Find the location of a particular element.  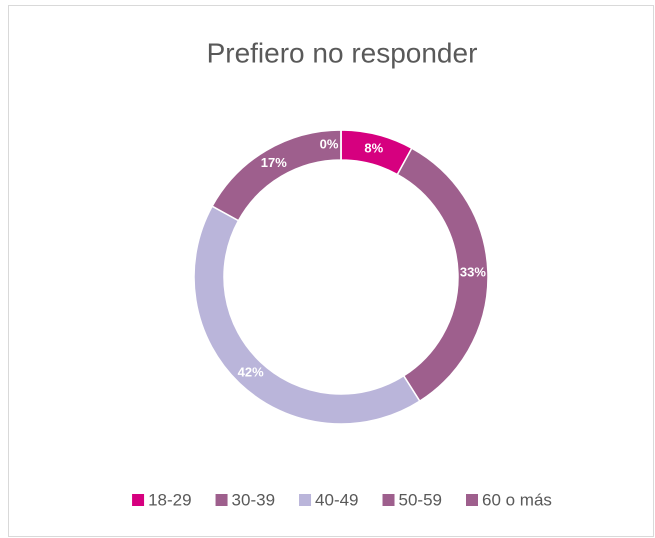

data-label: 0% is located at coordinates (329, 143).